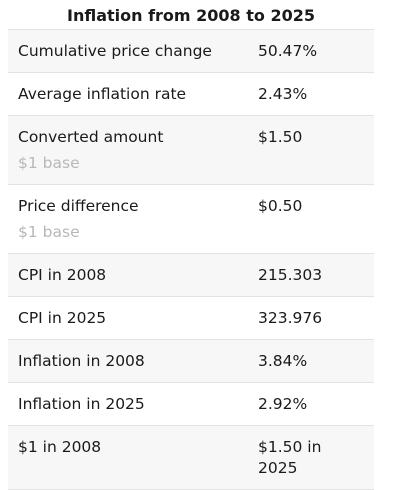 Image resolution: width=401 pixels, height=490 pixels. What do you see at coordinates (128, 458) in the screenshot?
I see `label-cell: $1 in 2008` at bounding box center [128, 458].